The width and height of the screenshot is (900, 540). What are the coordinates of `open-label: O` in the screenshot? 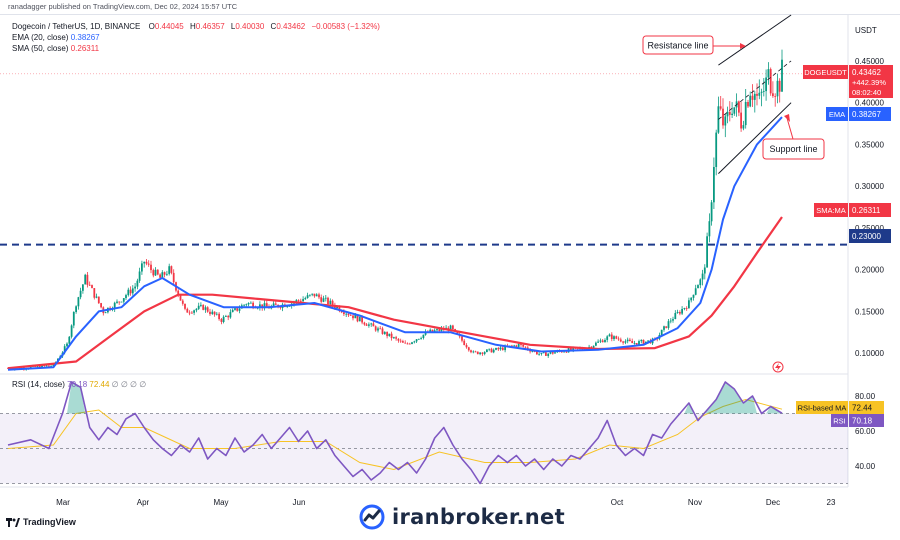 It's located at (151, 26).